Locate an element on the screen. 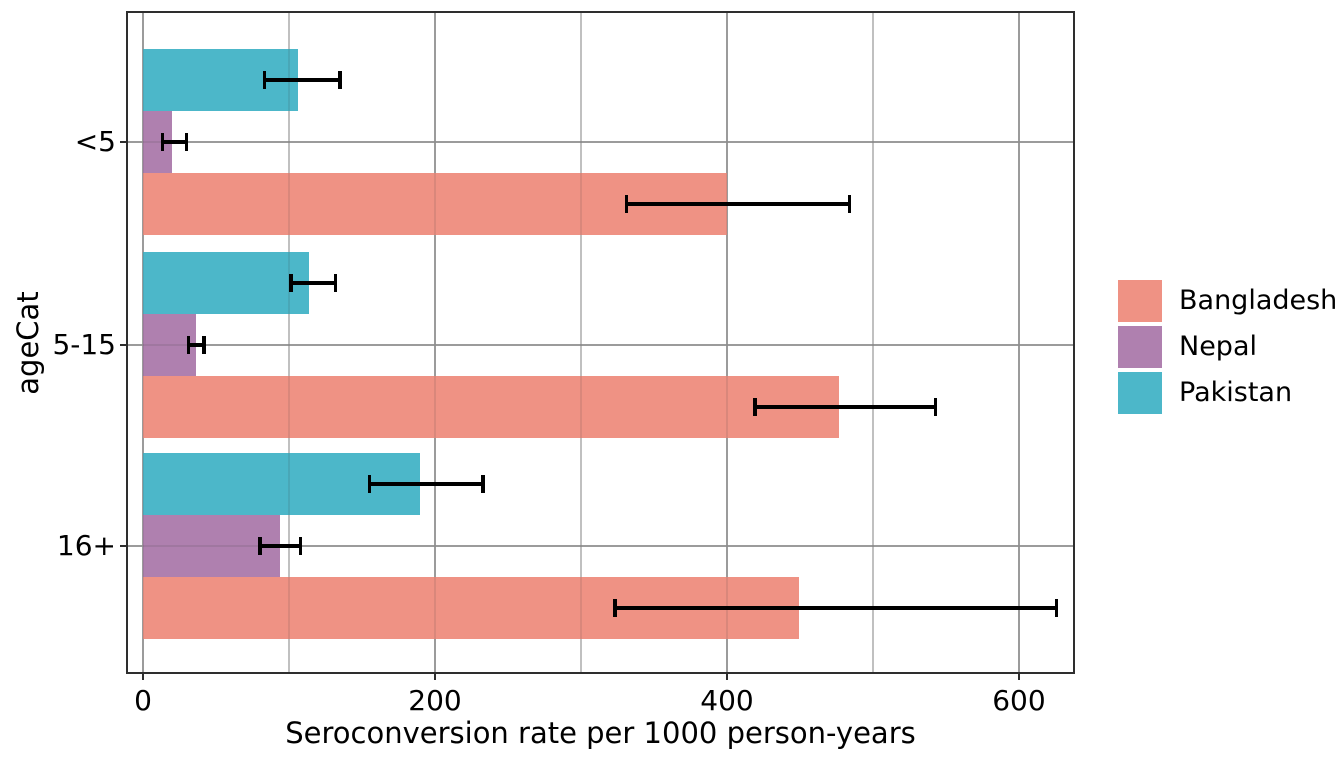  legend-item-nepal: Nepal is located at coordinates (1227, 347).